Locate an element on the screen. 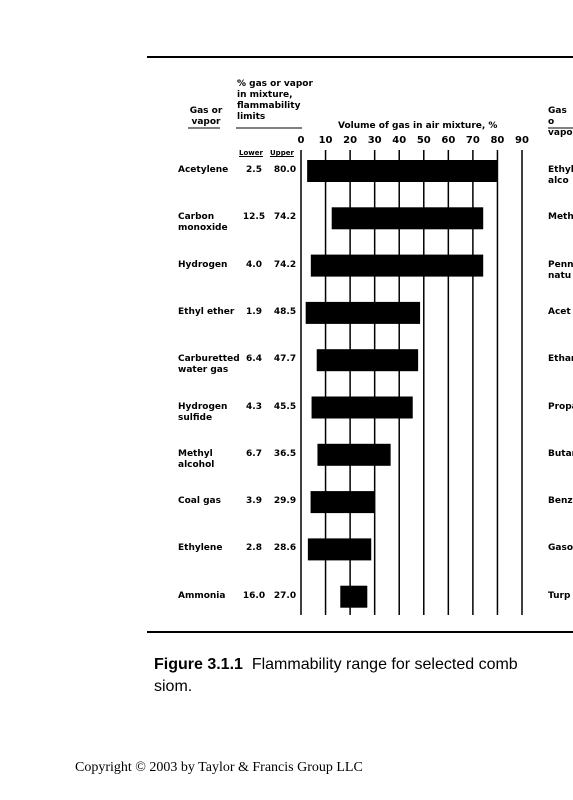 The width and height of the screenshot is (573, 800). category-label: Hydrogen sulfide is located at coordinates (203, 412).